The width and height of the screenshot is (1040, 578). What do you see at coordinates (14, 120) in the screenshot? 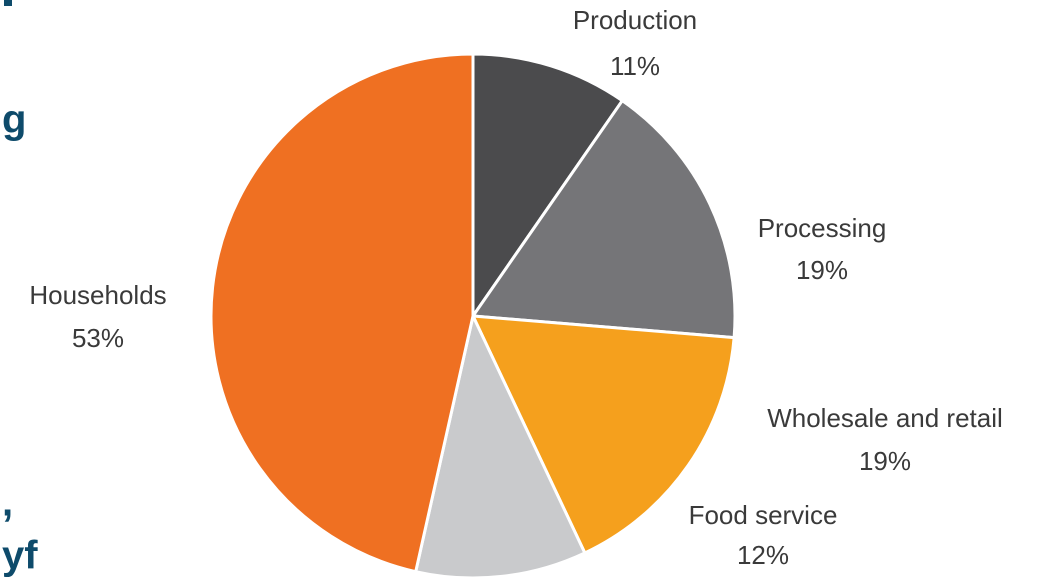
I see `cropped-text: g` at bounding box center [14, 120].